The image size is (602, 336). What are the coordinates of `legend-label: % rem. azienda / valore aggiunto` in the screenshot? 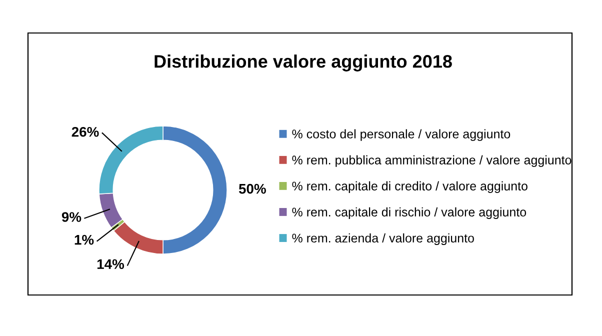 It's located at (383, 239).